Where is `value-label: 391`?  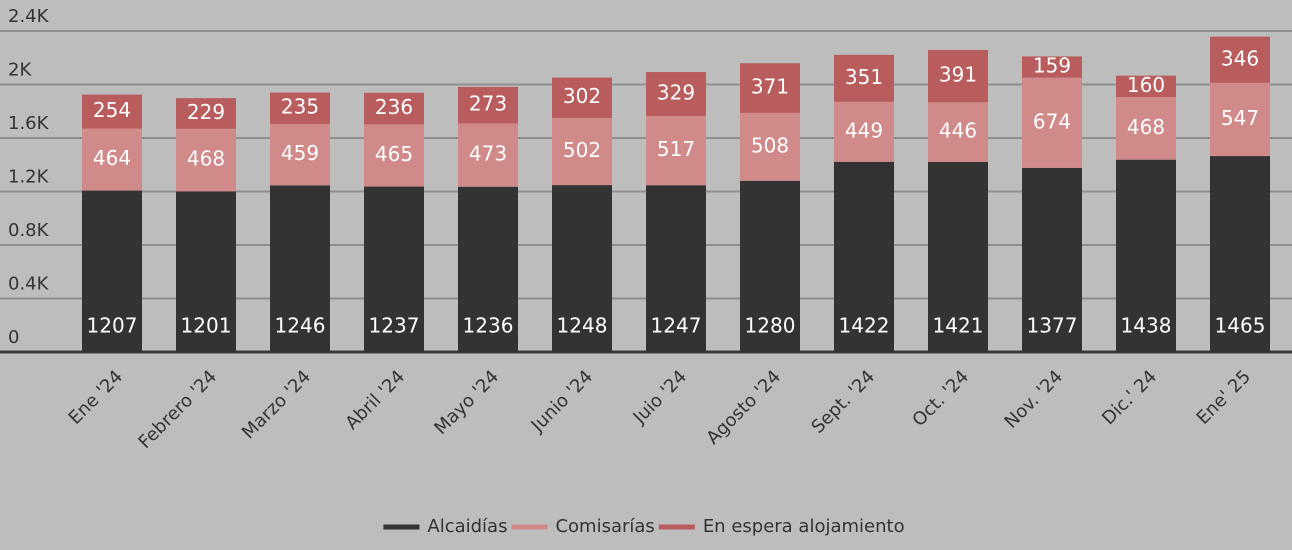
value-label: 391 is located at coordinates (958, 75).